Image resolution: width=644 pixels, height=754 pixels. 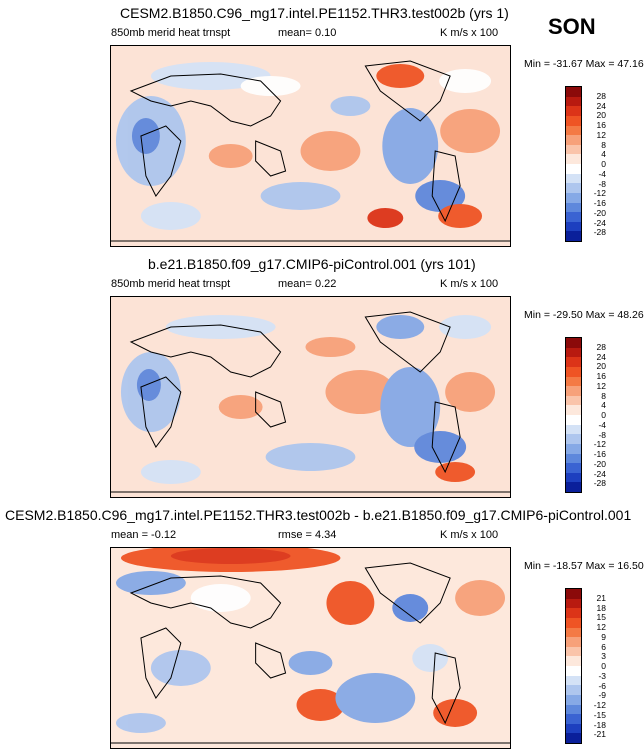 What do you see at coordinates (603, 666) in the screenshot?
I see `panel-3-colorbar-label: 0` at bounding box center [603, 666].